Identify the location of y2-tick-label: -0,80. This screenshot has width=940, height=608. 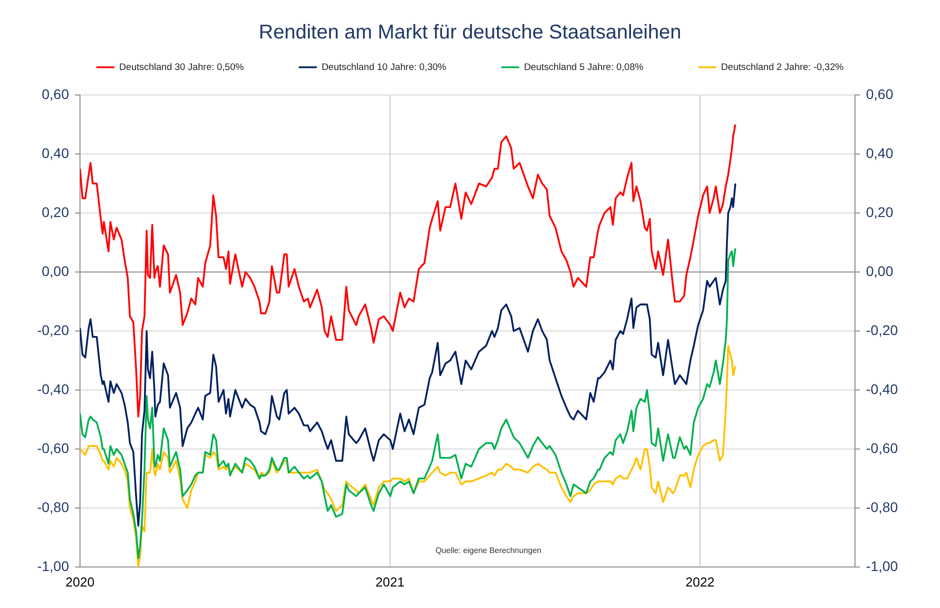
(882, 506).